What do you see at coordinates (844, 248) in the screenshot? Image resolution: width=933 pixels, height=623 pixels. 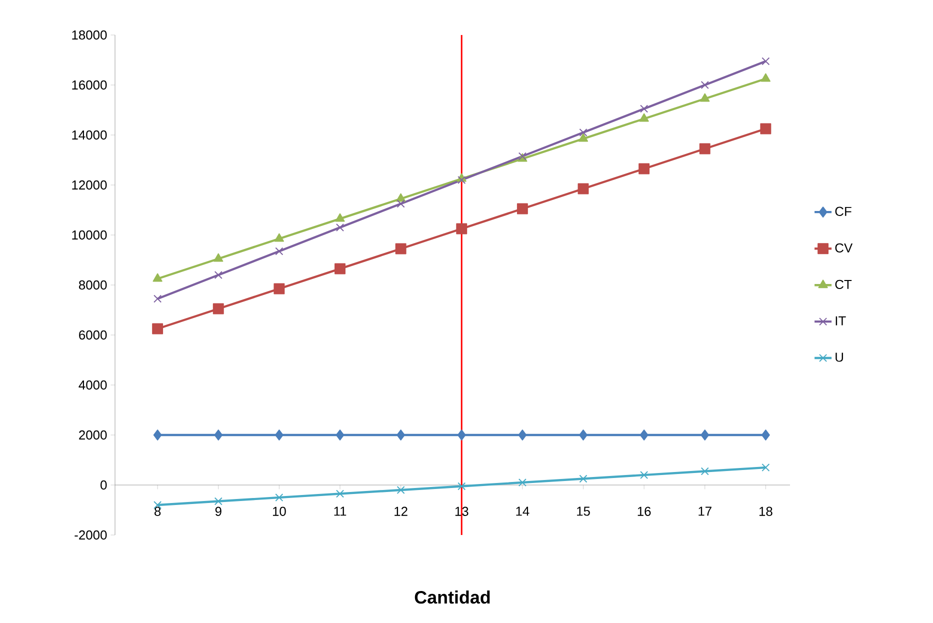 I see `legend-label: CV` at bounding box center [844, 248].